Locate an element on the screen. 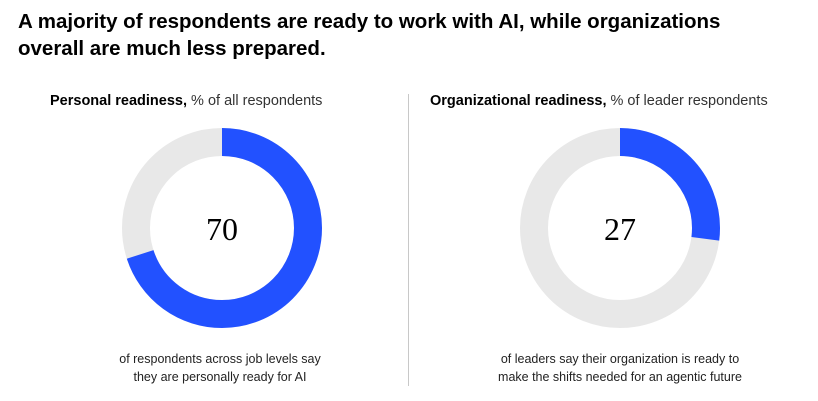  subtitle-unit: % of all respondents is located at coordinates (255, 101).